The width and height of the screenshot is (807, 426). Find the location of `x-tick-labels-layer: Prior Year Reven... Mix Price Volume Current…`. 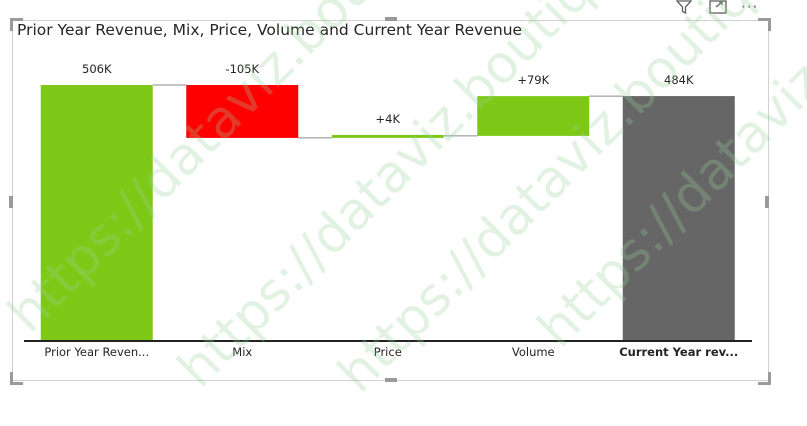

x-tick-labels-layer: Prior Year Reven... Mix Price Volume Current… is located at coordinates (391, 352).